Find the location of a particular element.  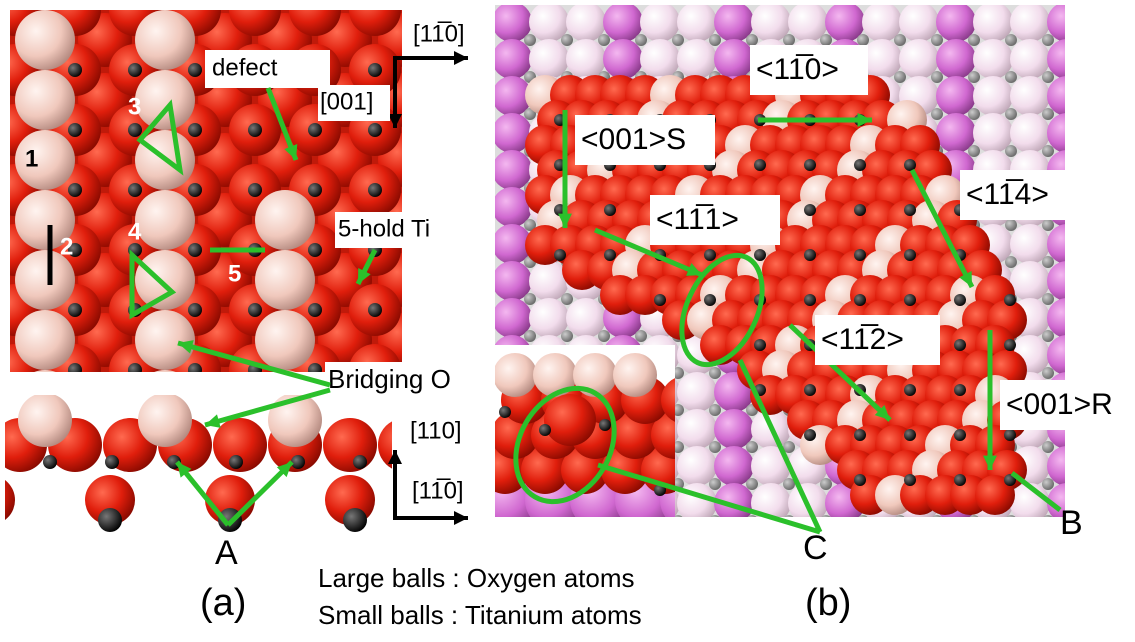

c-pointer is located at coordinates (780, 446).